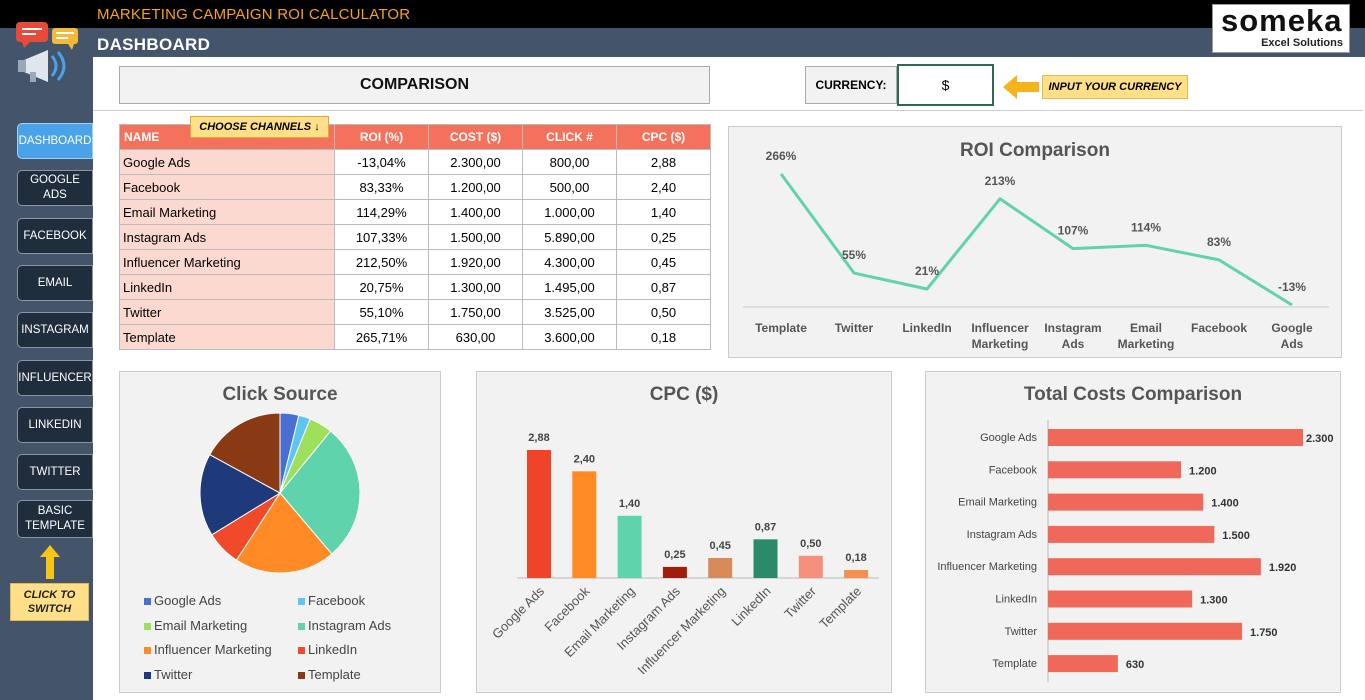  What do you see at coordinates (1133, 394) in the screenshot?
I see `costs-chart-title: Total Costs Comparison` at bounding box center [1133, 394].